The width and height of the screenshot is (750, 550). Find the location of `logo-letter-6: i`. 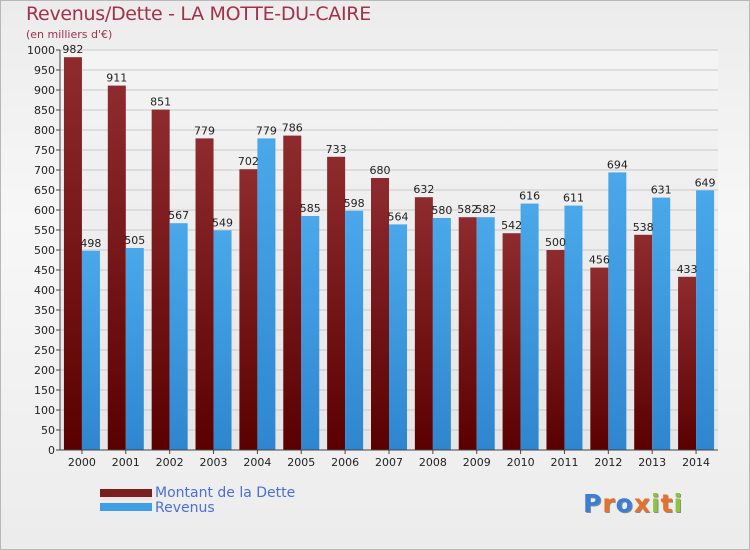

logo-letter-6: i is located at coordinates (678, 503).